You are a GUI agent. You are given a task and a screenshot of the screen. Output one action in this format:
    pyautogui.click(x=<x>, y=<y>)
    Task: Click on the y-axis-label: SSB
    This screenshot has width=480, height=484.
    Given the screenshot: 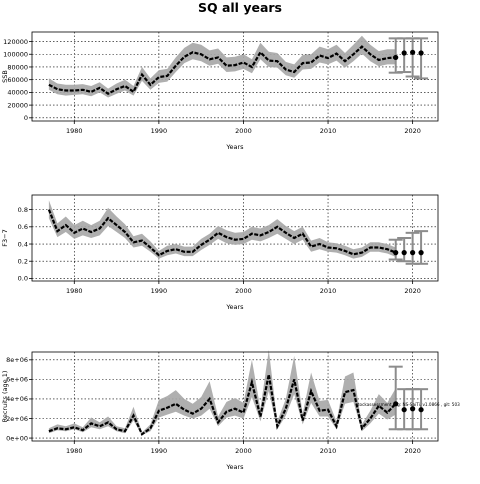 What is the action you would take?
    pyautogui.click(x=5, y=76)
    